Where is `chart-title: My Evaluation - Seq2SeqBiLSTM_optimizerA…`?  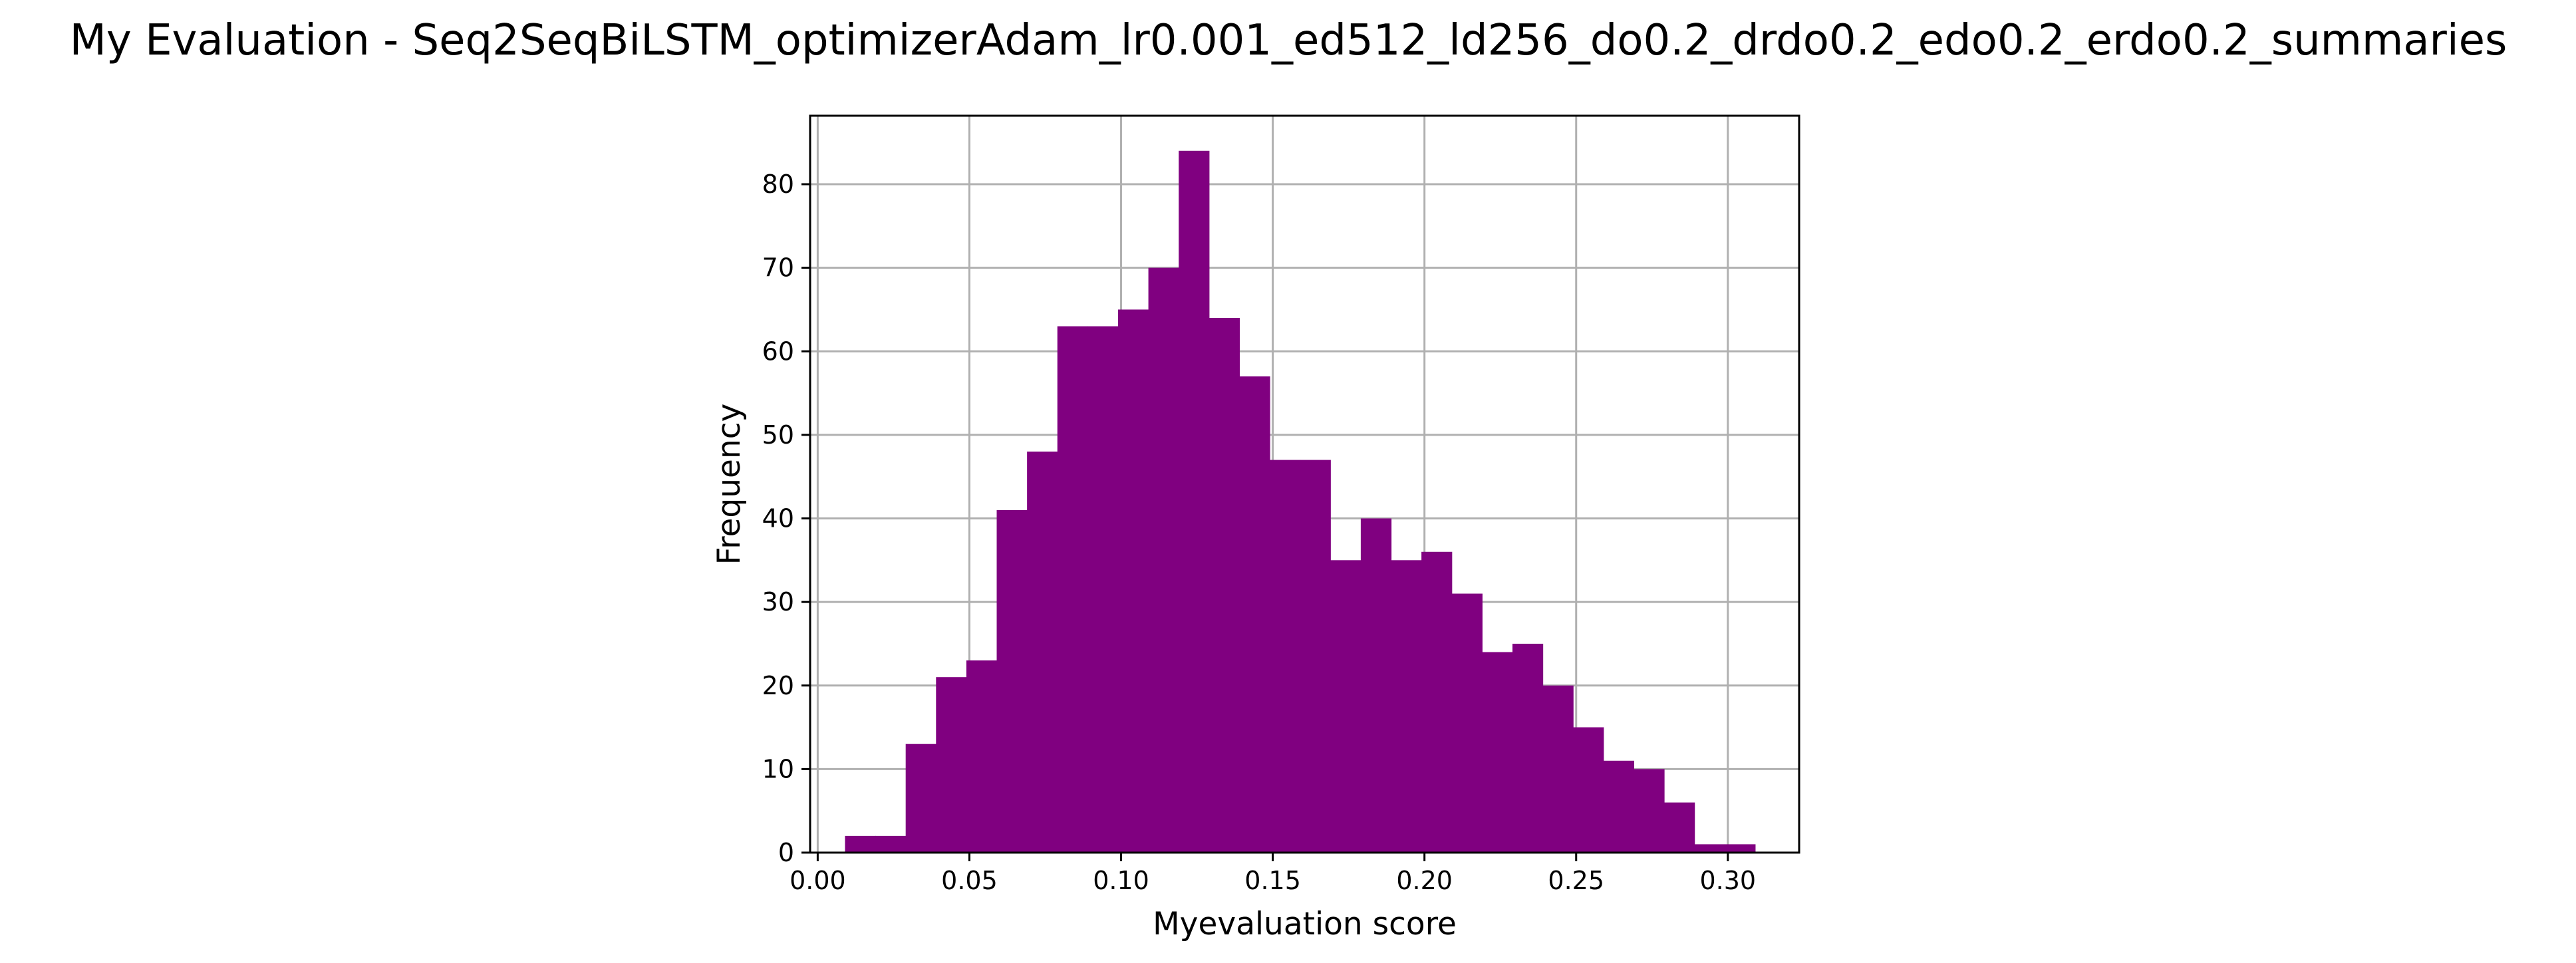 chart-title: My Evaluation - Seq2SeqBiLSTM_optimizerA… is located at coordinates (1288, 40).